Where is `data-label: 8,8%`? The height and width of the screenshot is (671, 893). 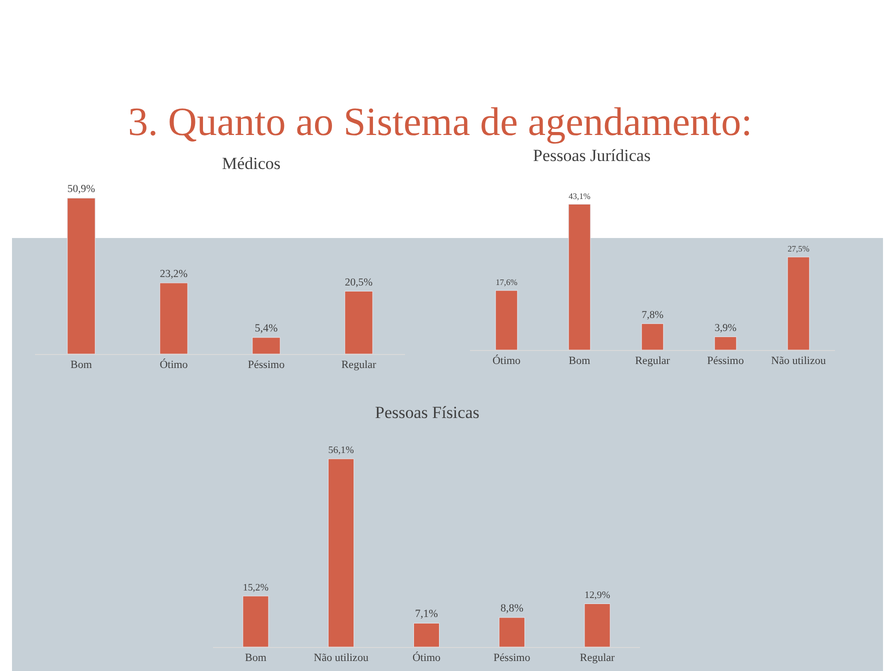
data-label: 8,8% is located at coordinates (512, 608).